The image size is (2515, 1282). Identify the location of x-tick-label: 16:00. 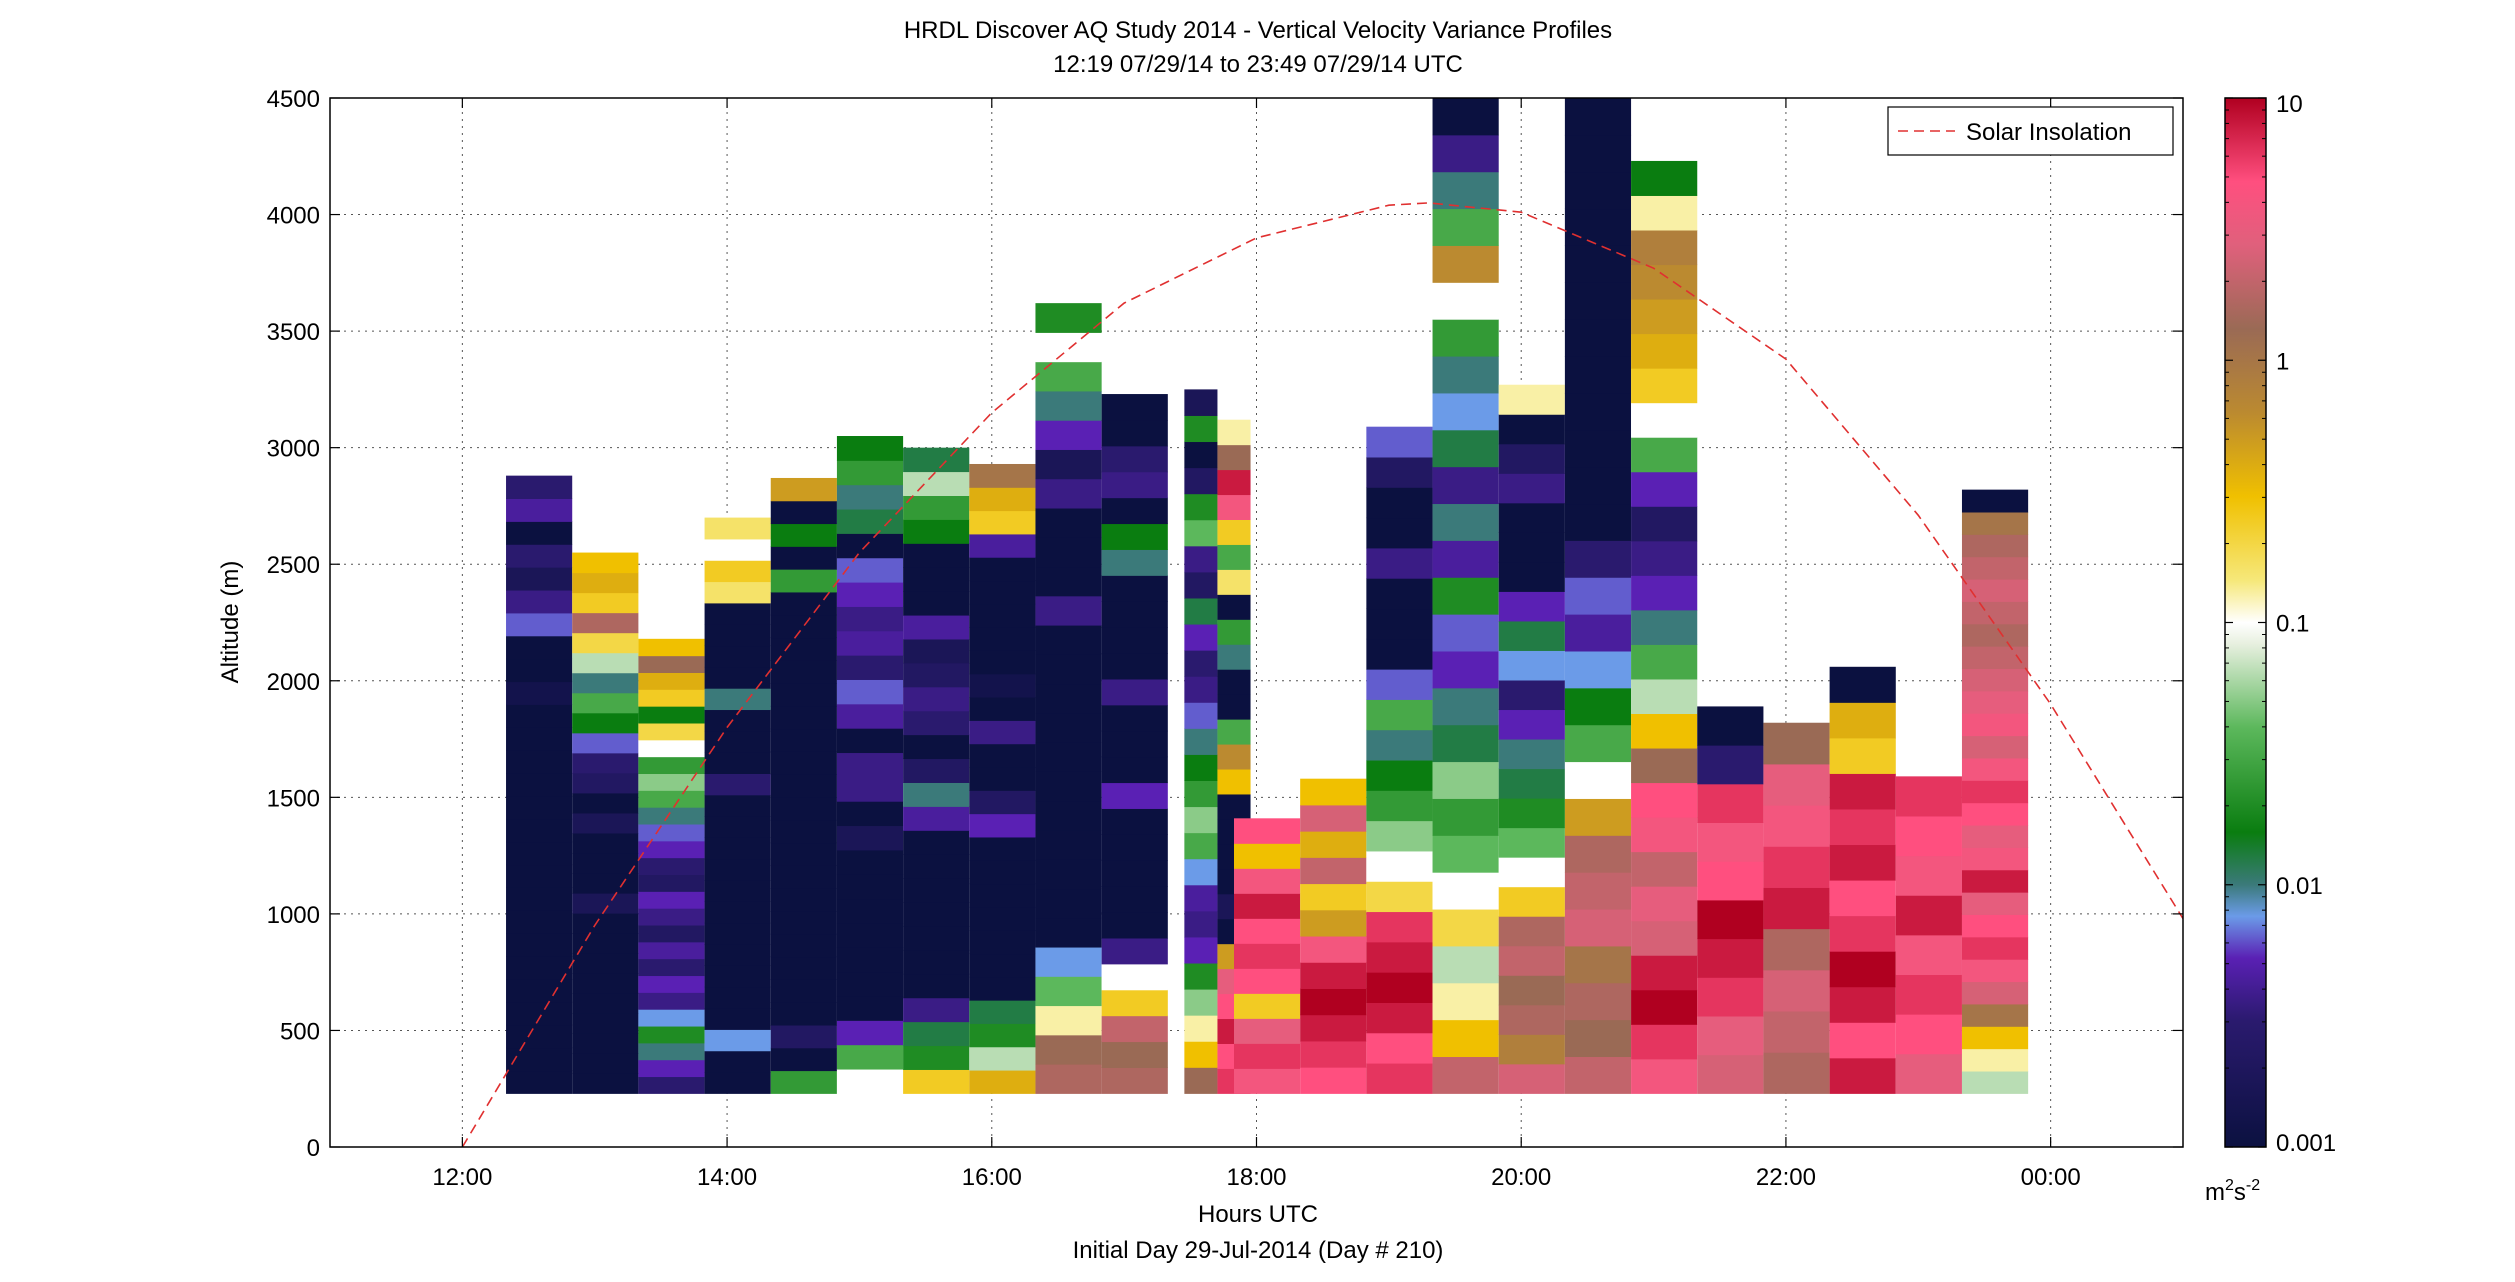
(992, 1177).